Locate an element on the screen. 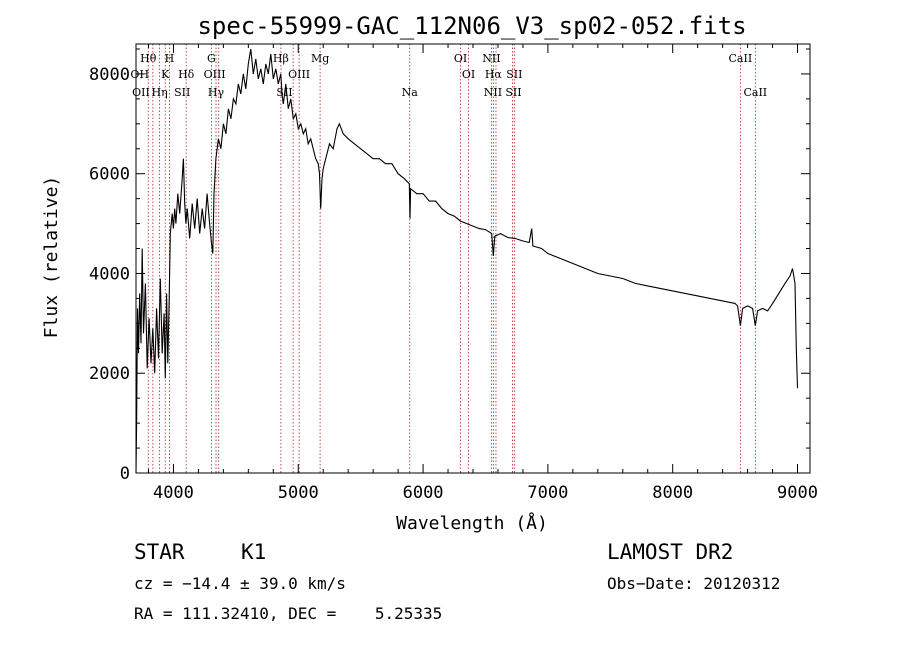 Image resolution: width=900 pixels, height=649 pixels. spectral-line-label: K is located at coordinates (165, 74).